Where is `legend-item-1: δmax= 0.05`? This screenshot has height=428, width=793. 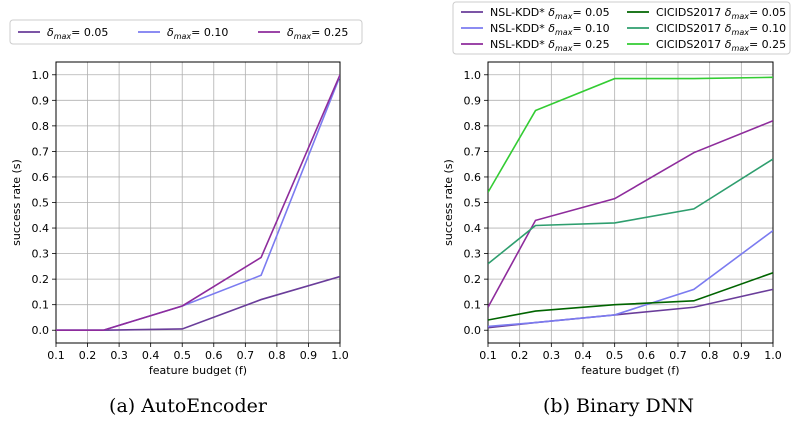 legend-item-1: δmax= 0.05 is located at coordinates (63, 33).